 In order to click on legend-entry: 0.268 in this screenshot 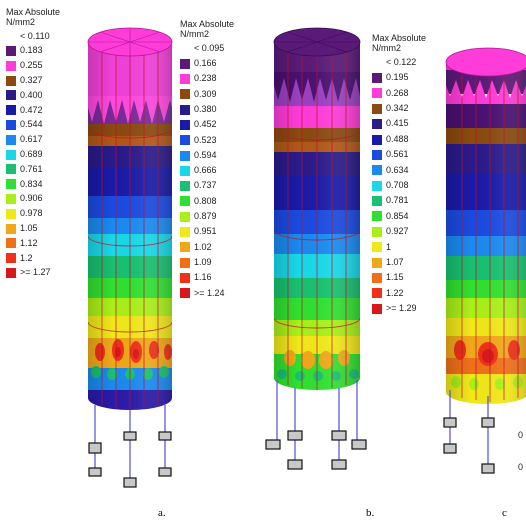, I will do `click(399, 93)`.